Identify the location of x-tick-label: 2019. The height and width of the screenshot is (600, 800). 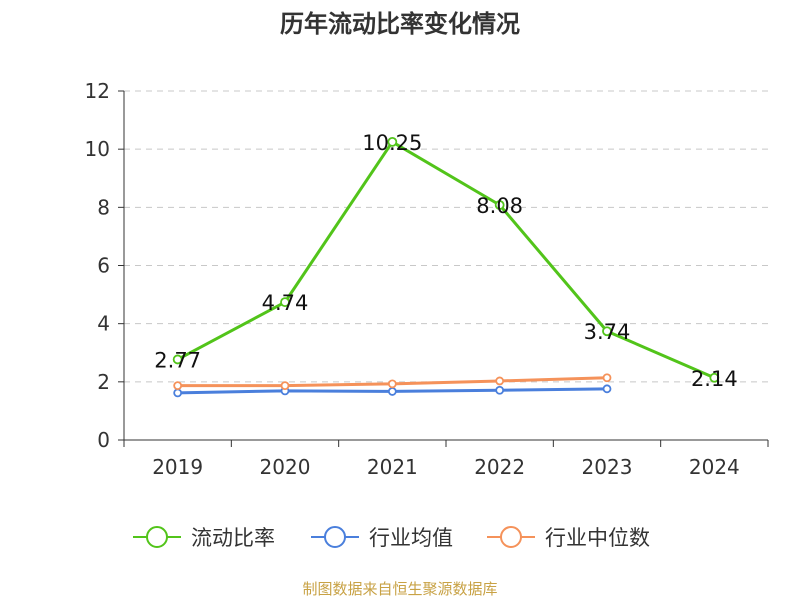
(177, 467).